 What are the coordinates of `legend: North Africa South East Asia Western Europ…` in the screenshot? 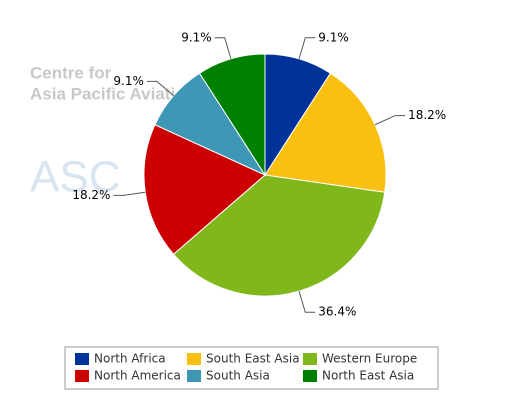 It's located at (246, 367).